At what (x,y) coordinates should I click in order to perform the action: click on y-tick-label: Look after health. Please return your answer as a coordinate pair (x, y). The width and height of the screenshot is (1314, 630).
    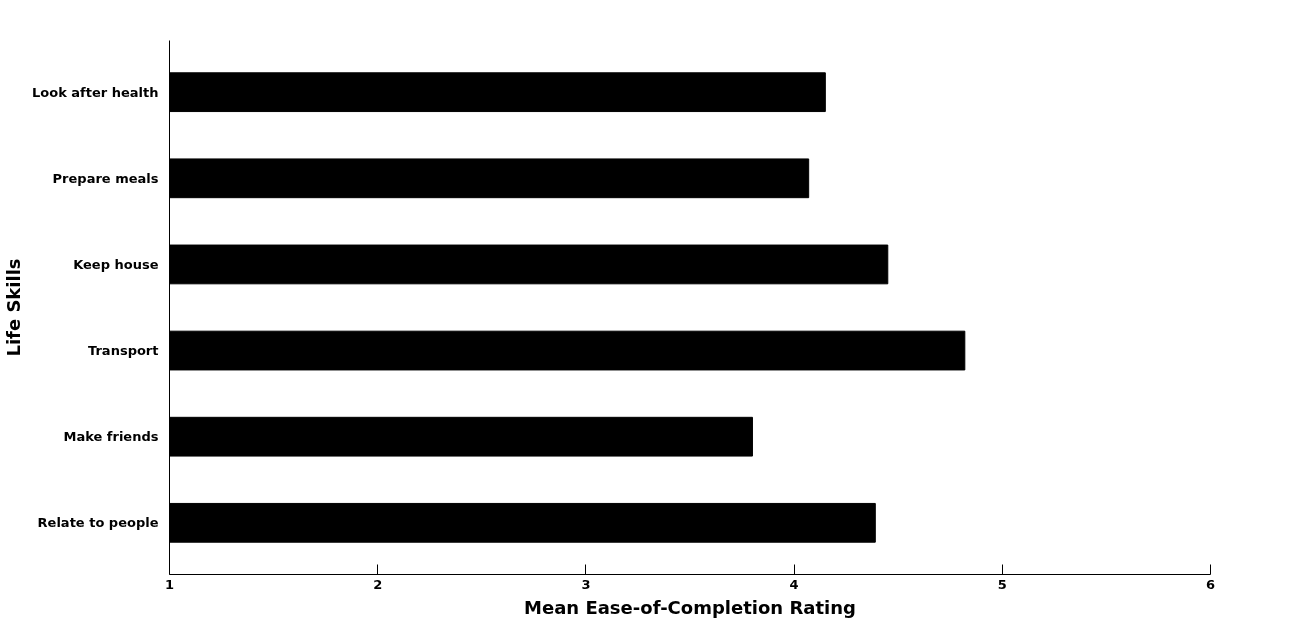
    Looking at the image, I should click on (95, 92).